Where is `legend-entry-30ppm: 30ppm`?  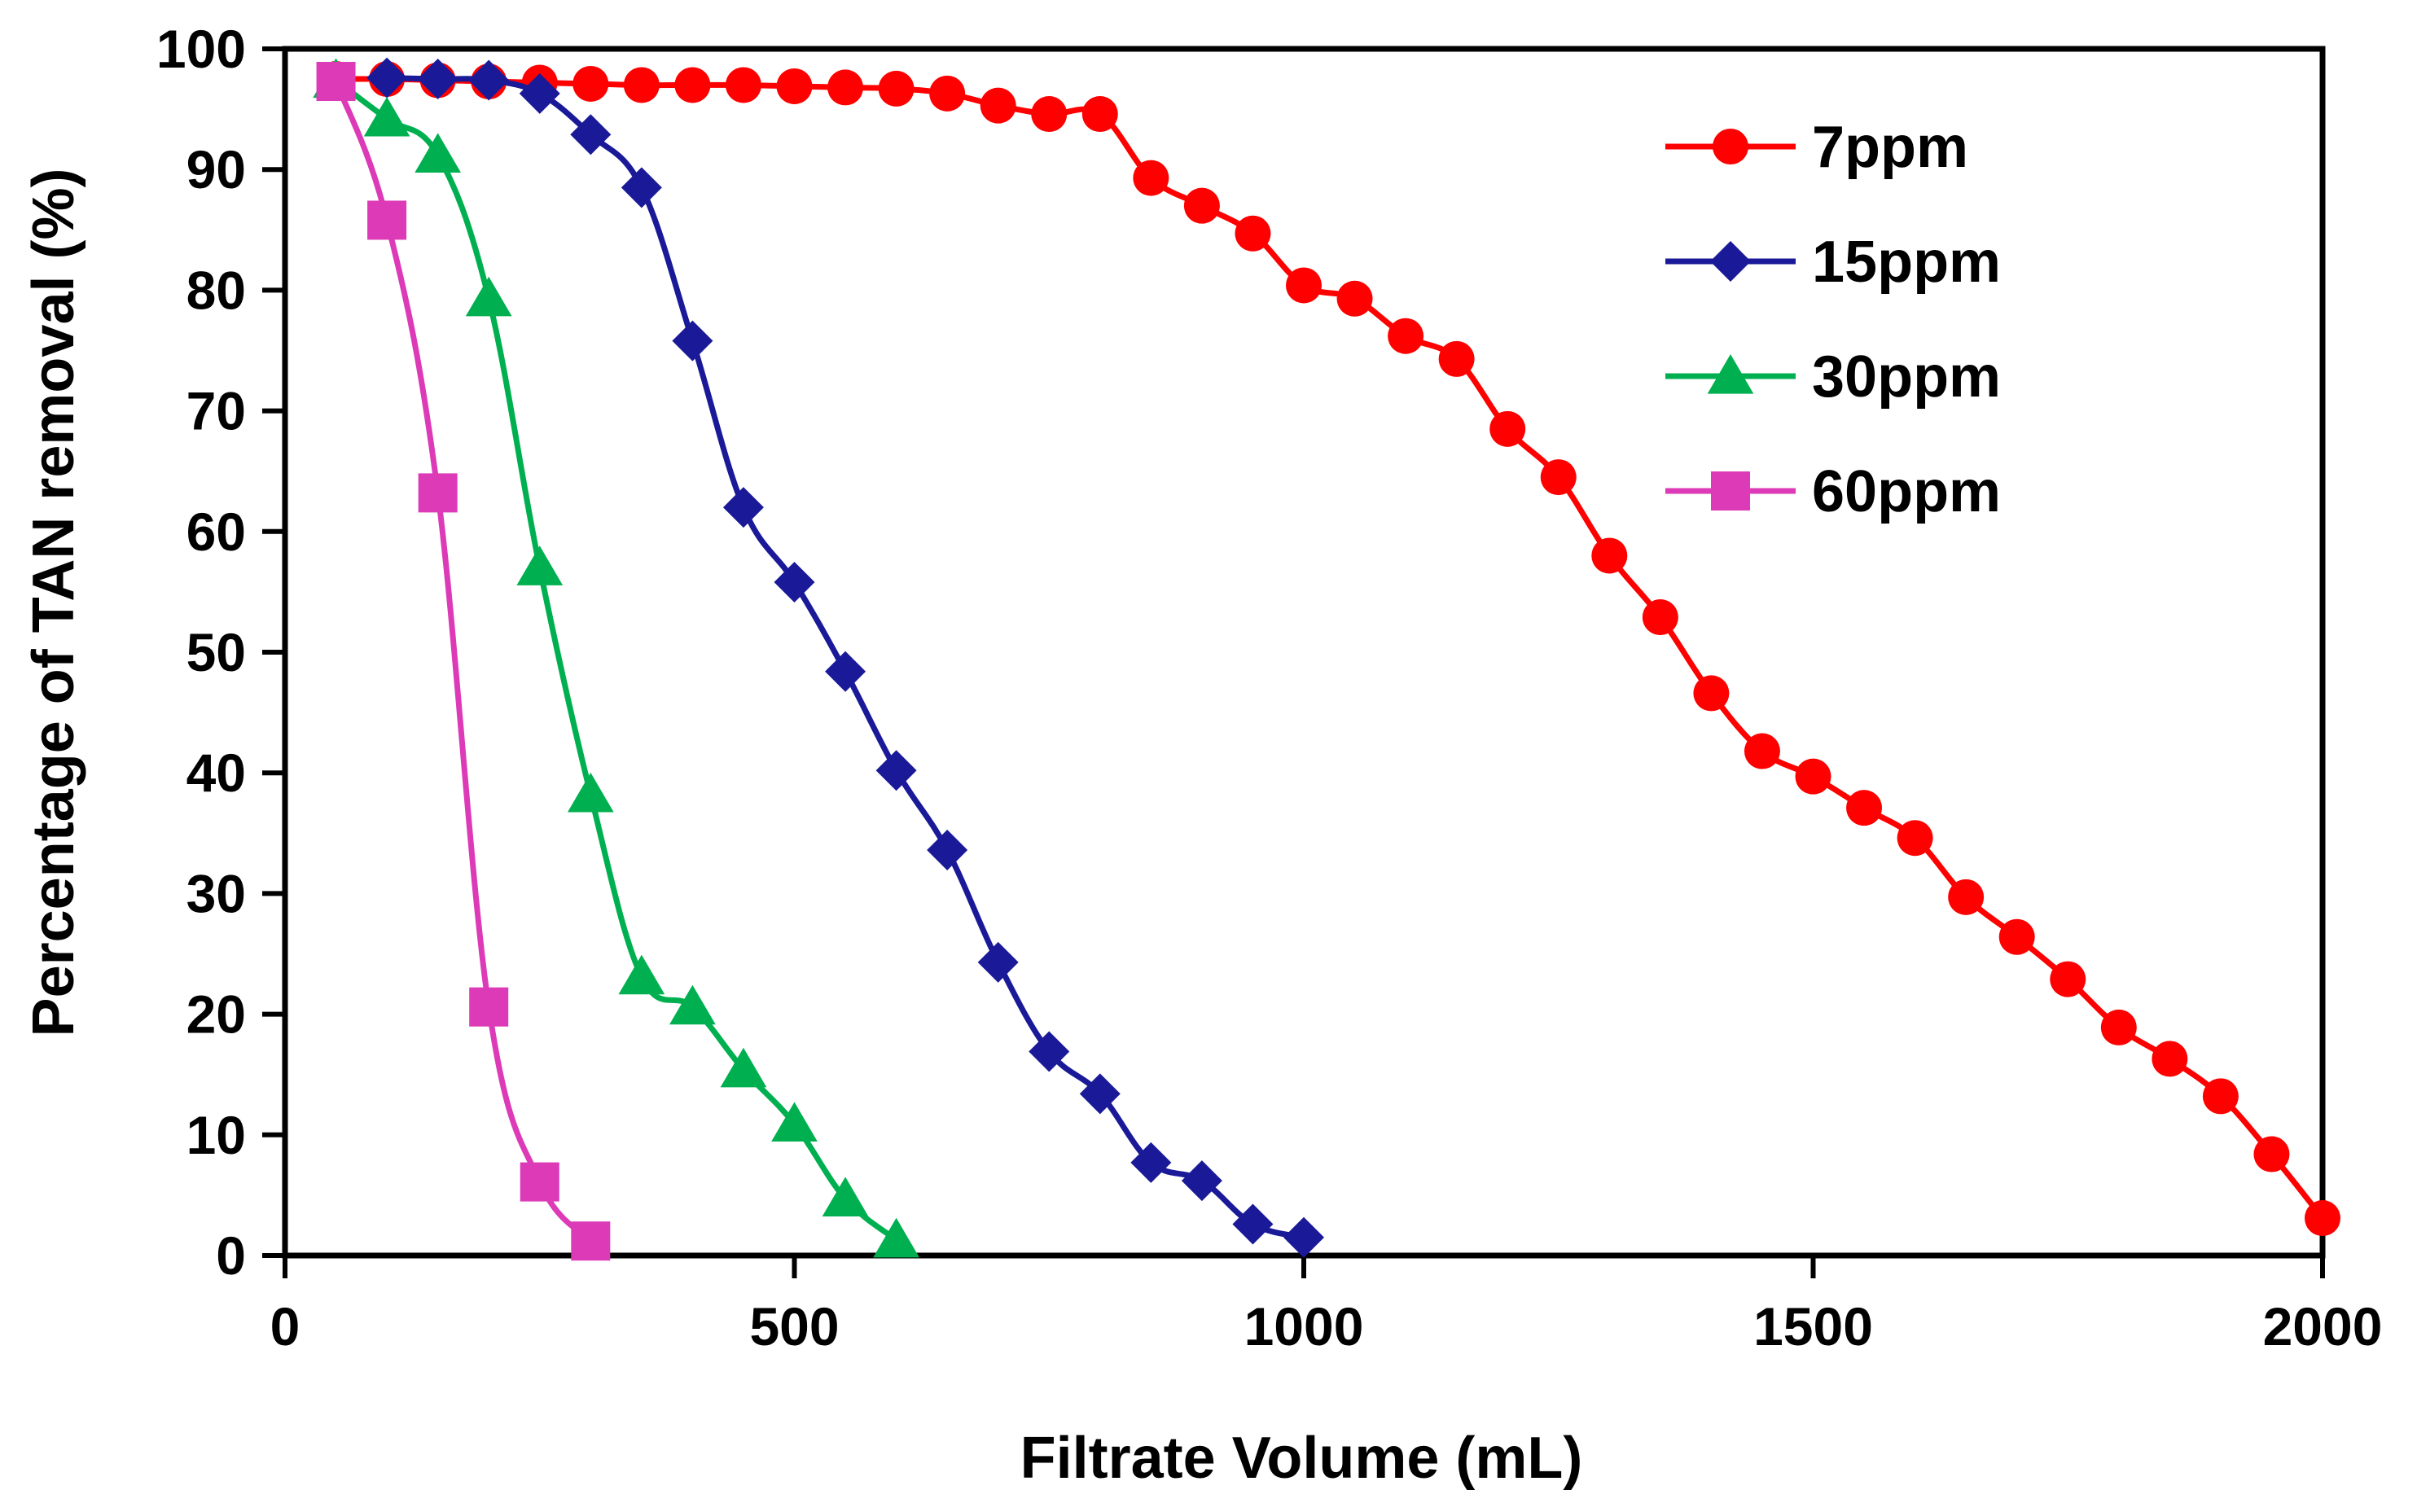 legend-entry-30ppm: 30ppm is located at coordinates (1833, 377).